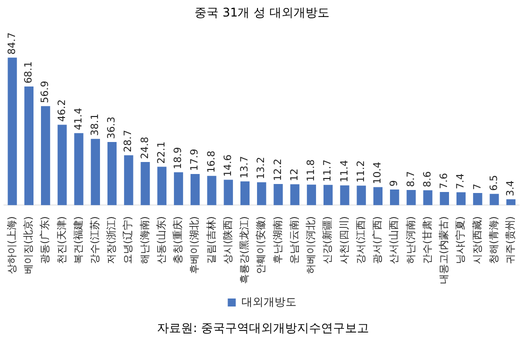 This screenshot has height=343, width=526. What do you see at coordinates (494, 182) in the screenshot?
I see `data-label: 6.5` at bounding box center [494, 182].